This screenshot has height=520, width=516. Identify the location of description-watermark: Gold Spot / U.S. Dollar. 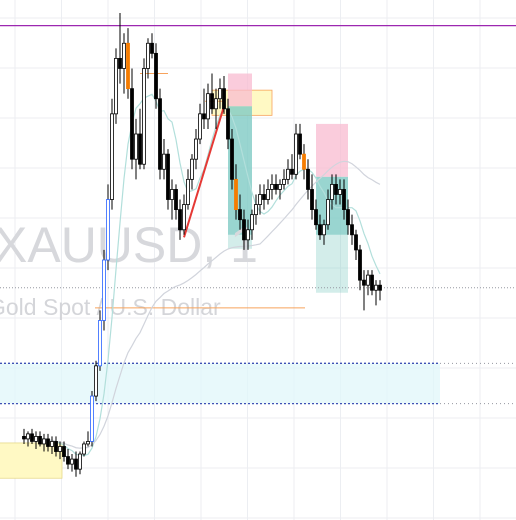
(110, 307).